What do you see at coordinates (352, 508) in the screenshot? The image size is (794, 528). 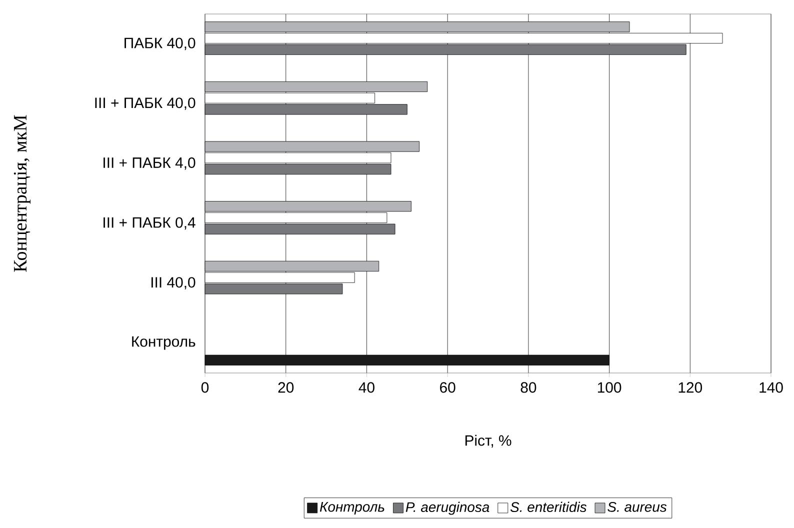 I see `legend-label: Контроль` at bounding box center [352, 508].